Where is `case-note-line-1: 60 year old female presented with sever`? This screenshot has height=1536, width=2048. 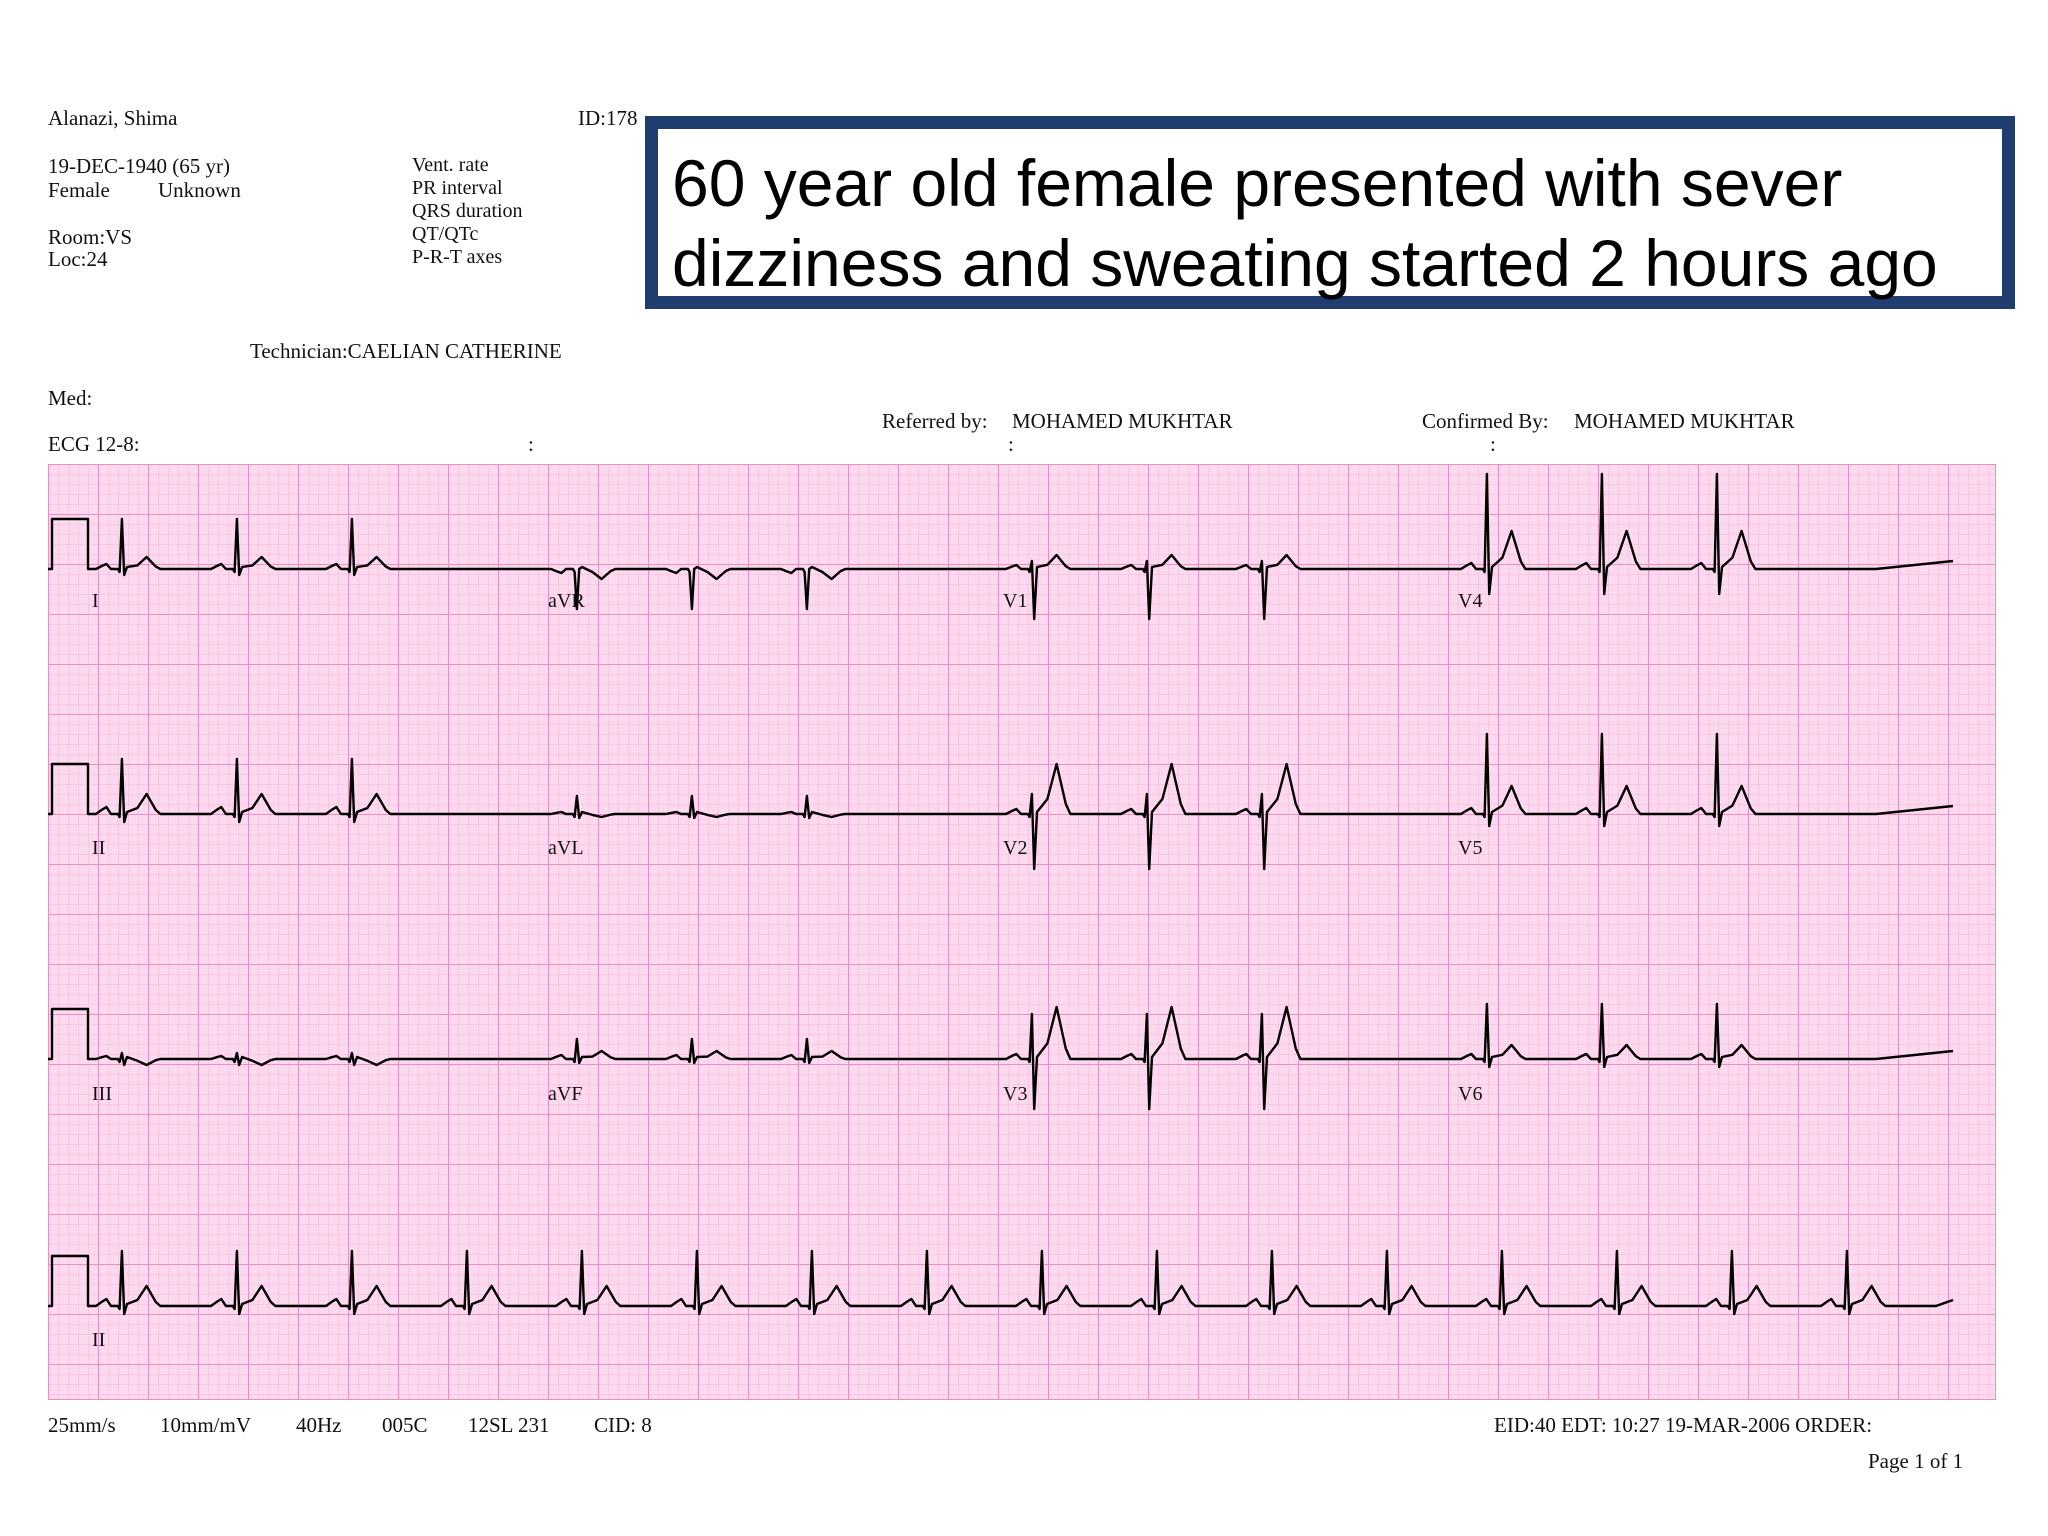 case-note-line-1: 60 year old female presented with sever is located at coordinates (1257, 183).